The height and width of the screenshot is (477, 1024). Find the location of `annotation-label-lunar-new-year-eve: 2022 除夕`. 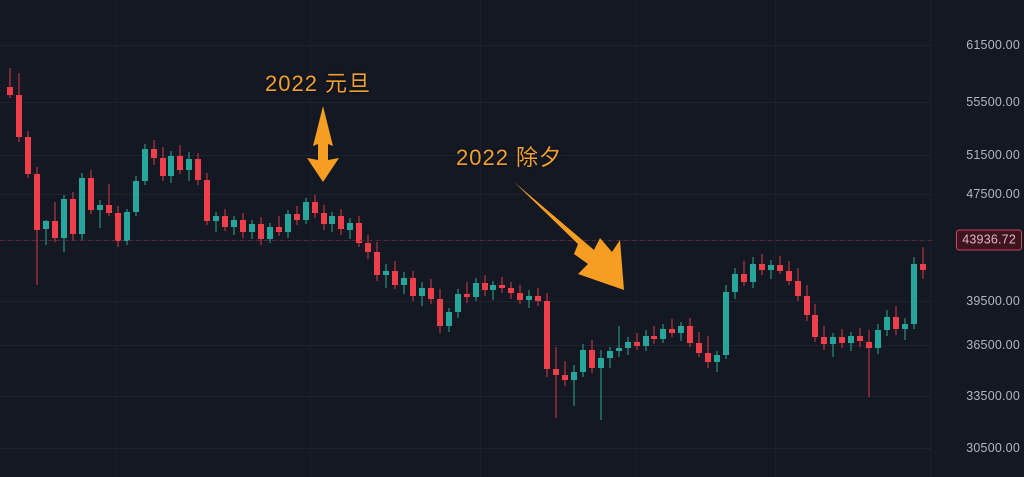

annotation-label-lunar-new-year-eve: 2022 除夕 is located at coordinates (509, 157).